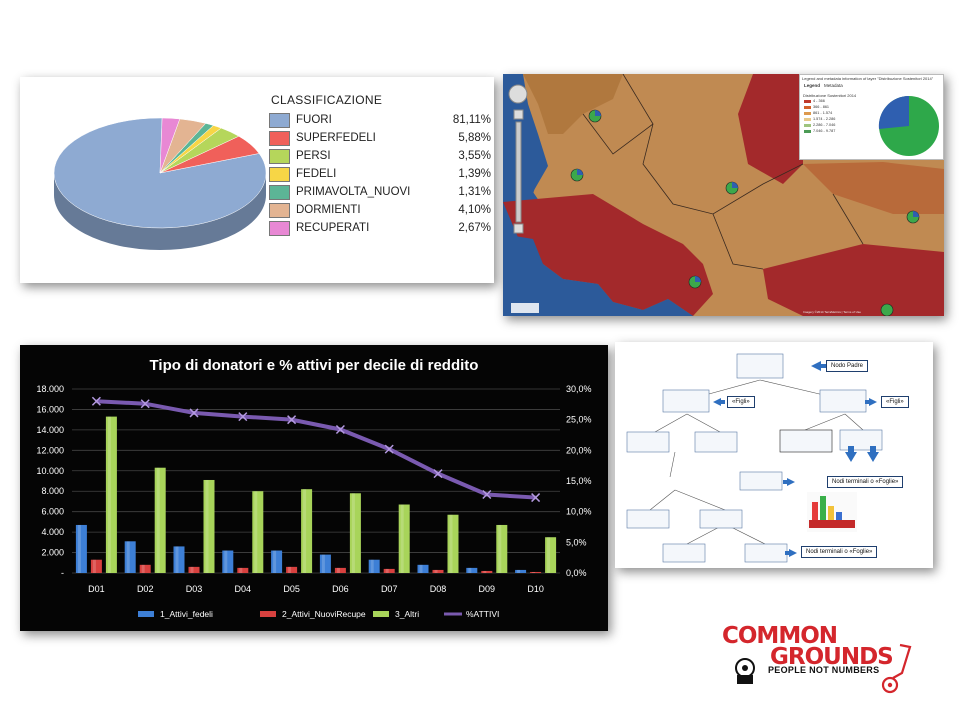 The width and height of the screenshot is (960, 720). What do you see at coordinates (316, 174) in the screenshot?
I see `legend-item-name: FEDELI` at bounding box center [316, 174].